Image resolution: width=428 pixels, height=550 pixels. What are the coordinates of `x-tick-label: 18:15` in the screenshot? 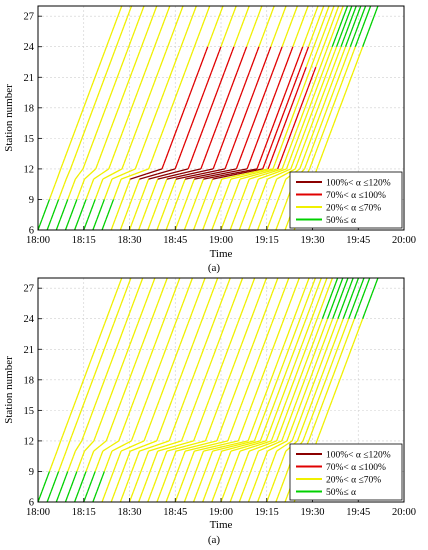 It's located at (84, 512).